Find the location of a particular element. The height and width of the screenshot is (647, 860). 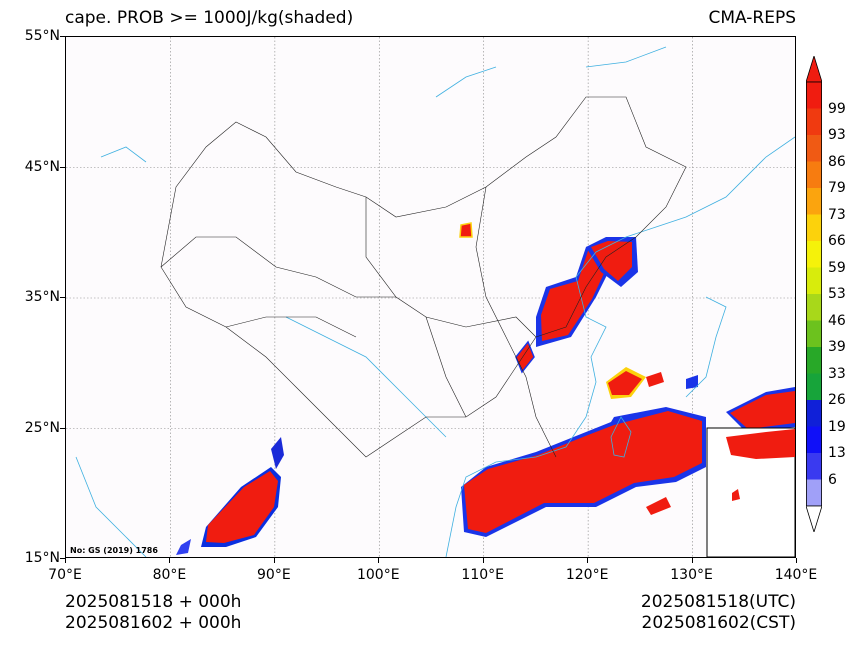

footer-left: 2025081518 + 000h 2025081602 + 000h is located at coordinates (153, 613).